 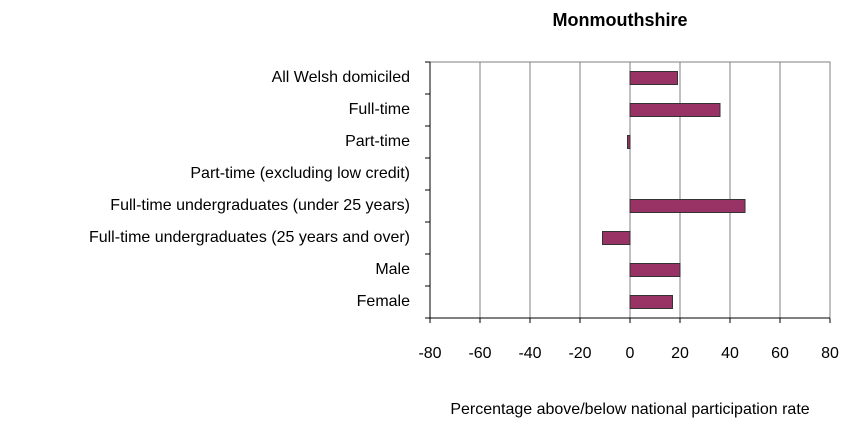 What do you see at coordinates (383, 301) in the screenshot?
I see `y-tick-label: Female` at bounding box center [383, 301].